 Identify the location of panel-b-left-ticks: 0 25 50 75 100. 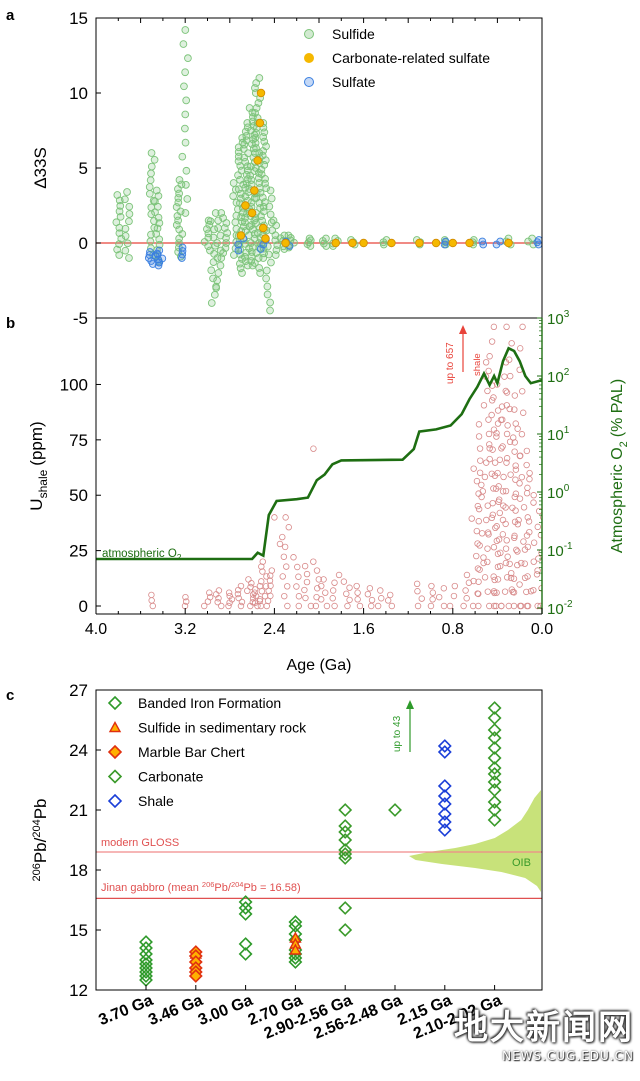
(80, 495).